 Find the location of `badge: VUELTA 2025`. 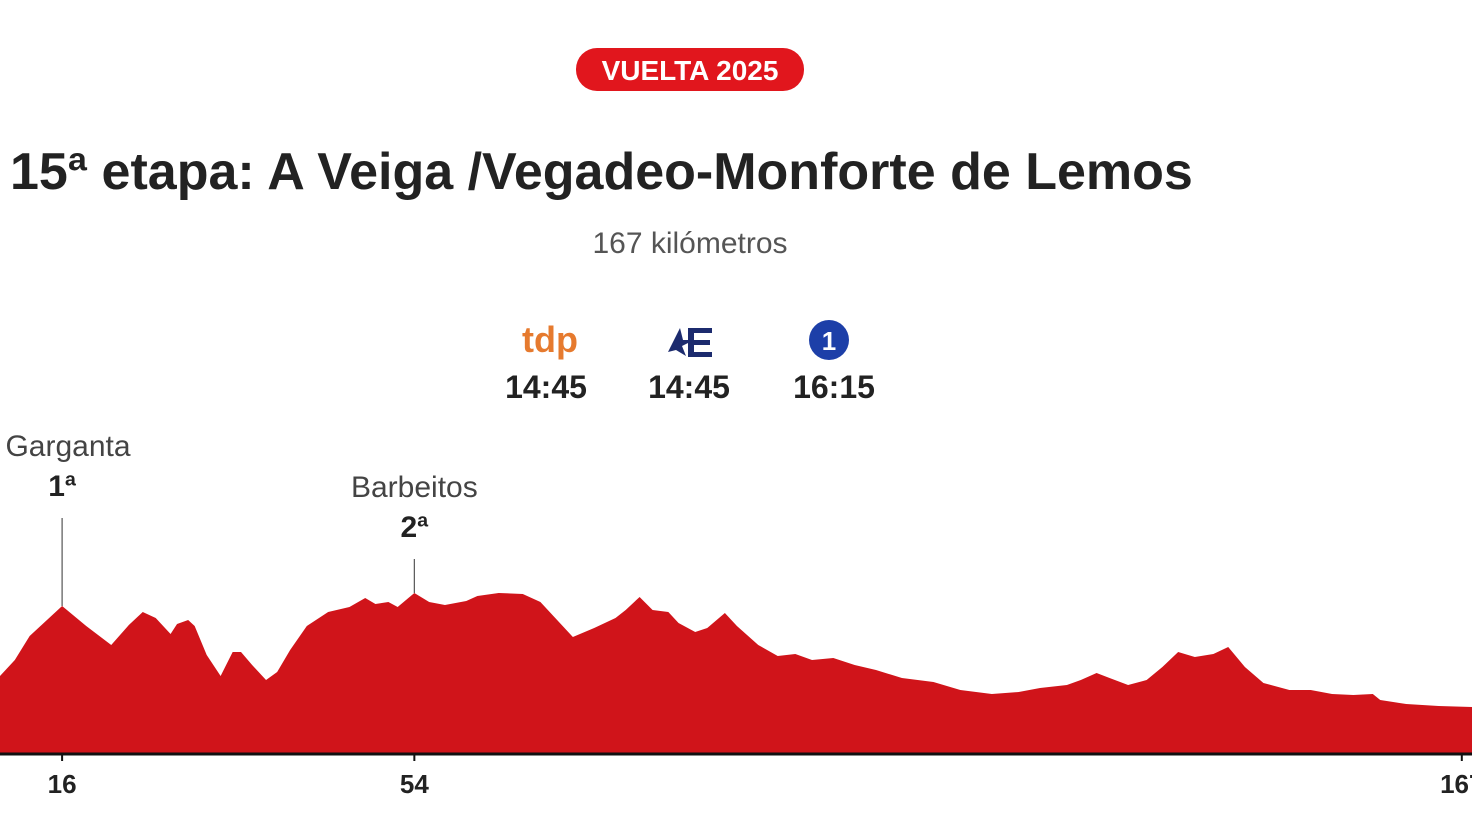

badge: VUELTA 2025 is located at coordinates (690, 70).